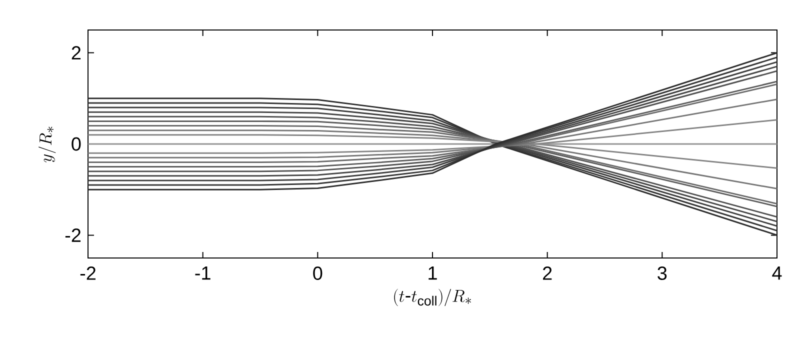 The height and width of the screenshot is (345, 800). What do you see at coordinates (47, 144) in the screenshot?
I see `y-axis-title: $y/R_*$` at bounding box center [47, 144].